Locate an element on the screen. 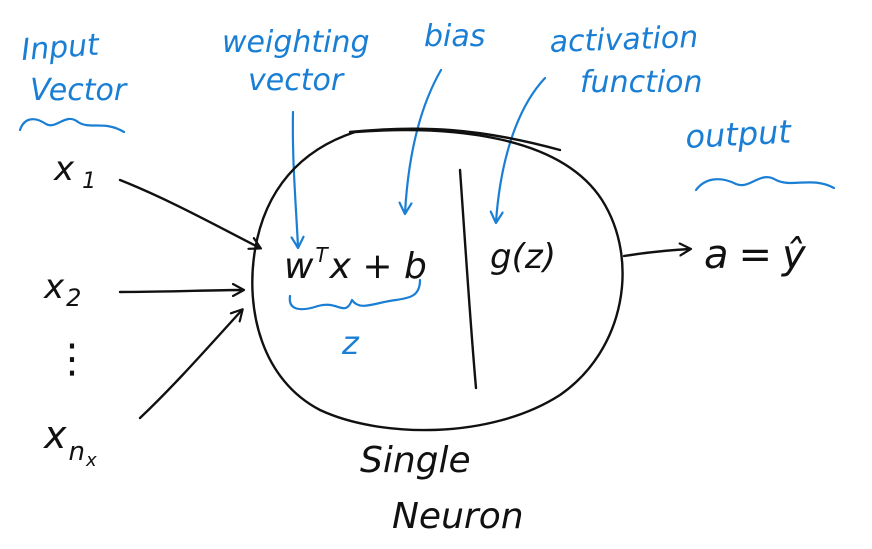 This screenshot has height=549, width=872. input-vector-label-line1: Input is located at coordinates (60, 48).